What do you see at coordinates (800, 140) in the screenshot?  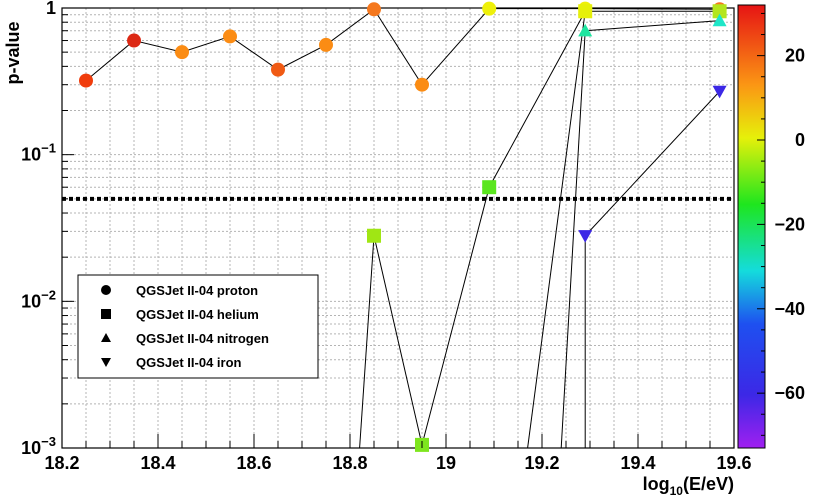 I see `colorbar-tick-label: 0` at bounding box center [800, 140].